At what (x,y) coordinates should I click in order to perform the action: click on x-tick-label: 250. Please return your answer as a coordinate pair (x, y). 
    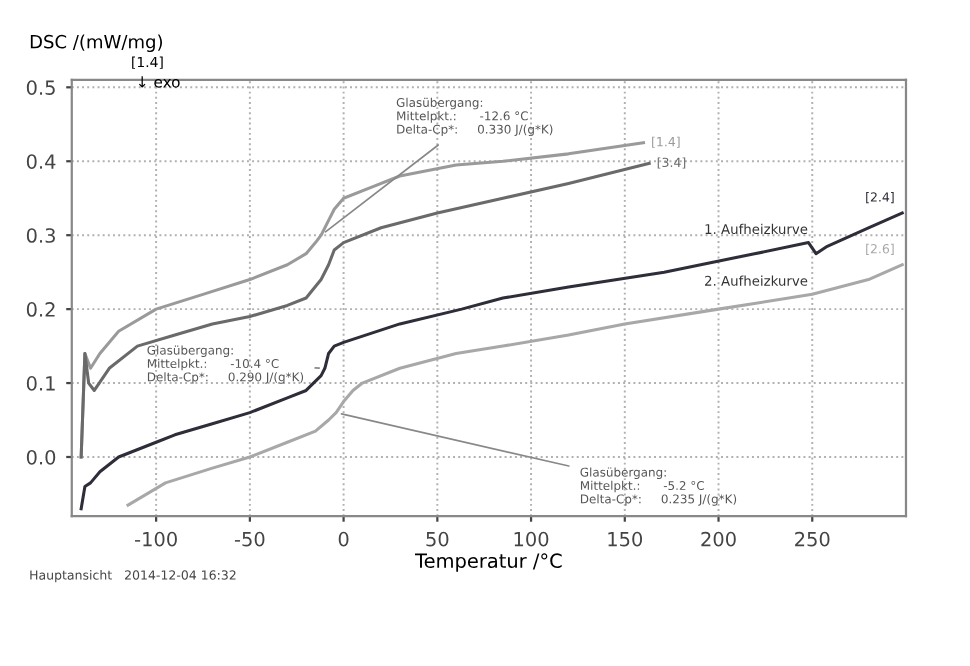
    Looking at the image, I should click on (812, 539).